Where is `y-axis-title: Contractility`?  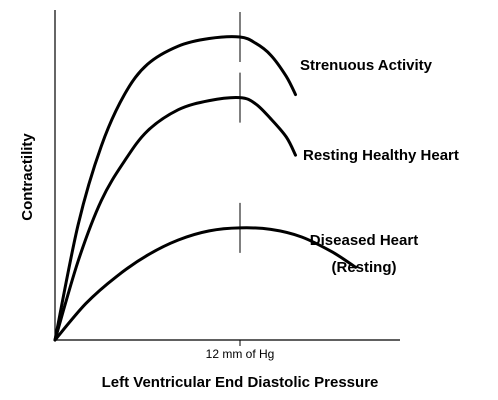
y-axis-title: Contractility is located at coordinates (27, 177).